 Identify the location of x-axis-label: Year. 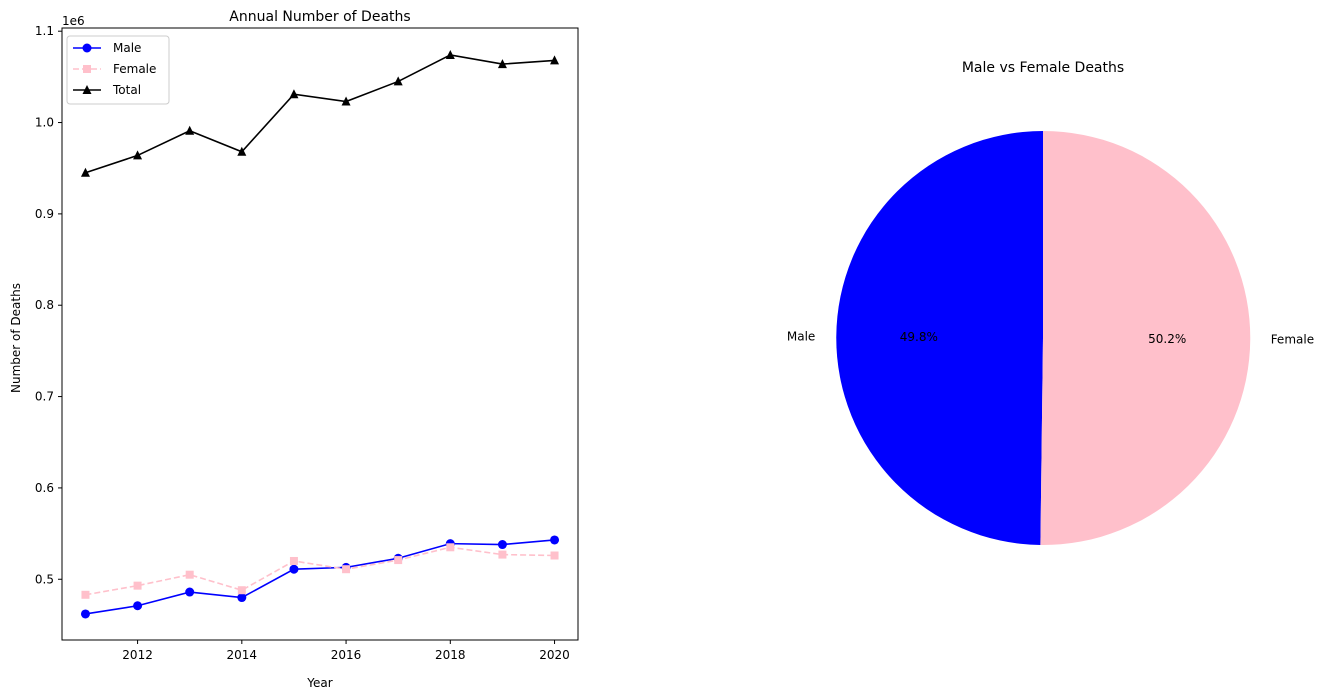
(319, 683).